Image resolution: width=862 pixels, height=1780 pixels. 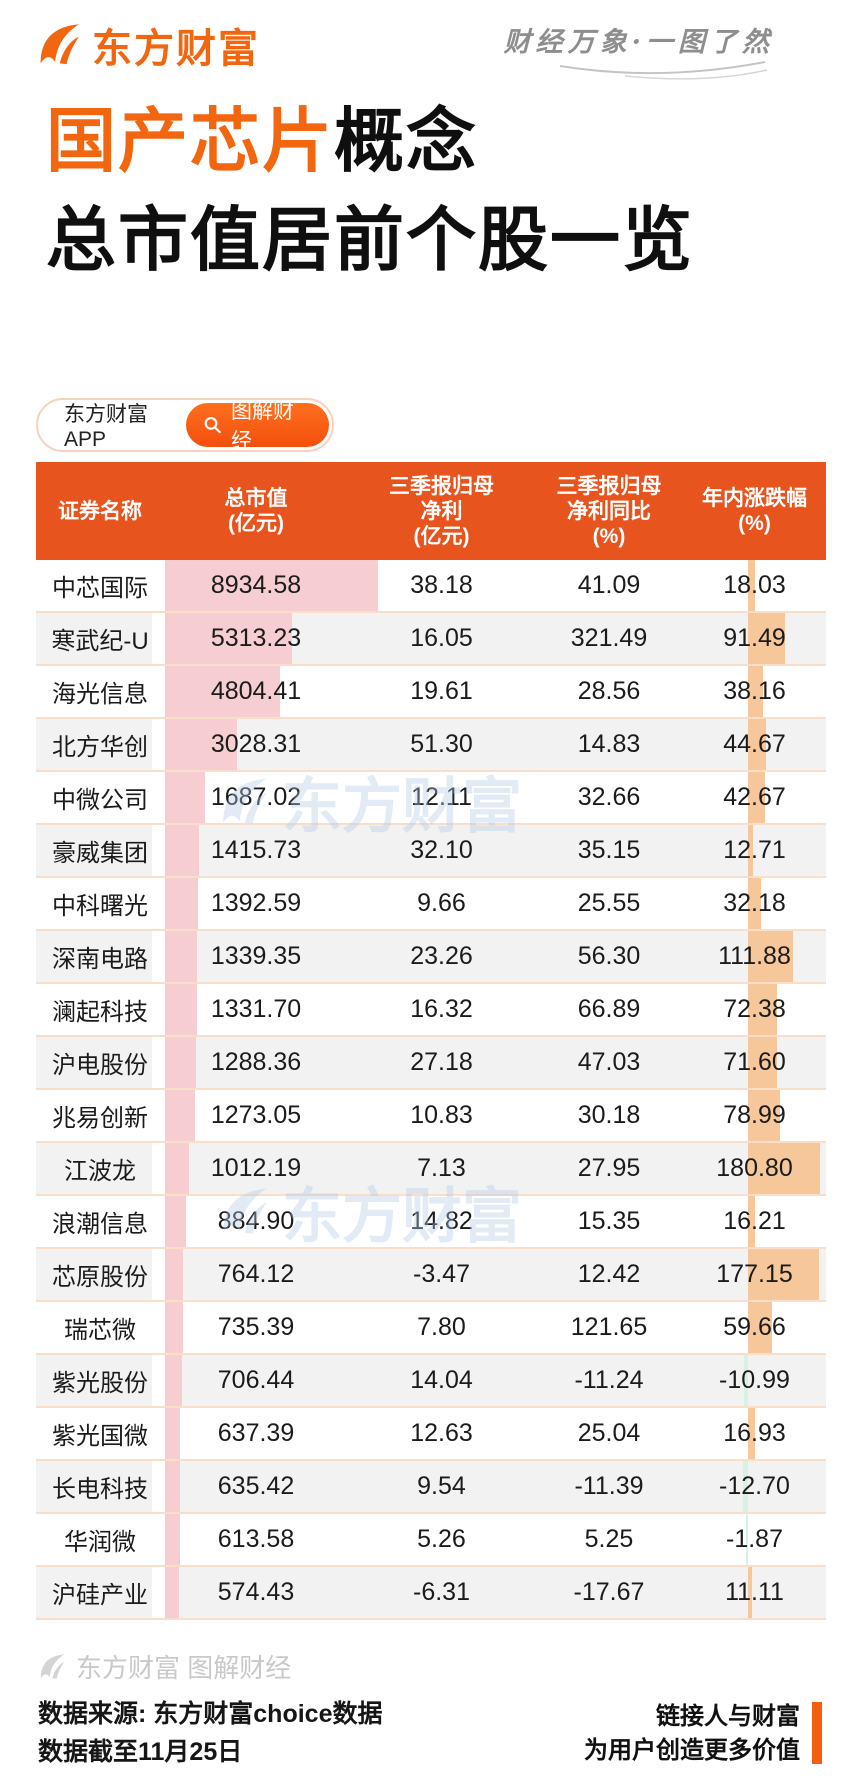 What do you see at coordinates (256, 1009) in the screenshot?
I see `market-cap-value: 1331.70` at bounding box center [256, 1009].